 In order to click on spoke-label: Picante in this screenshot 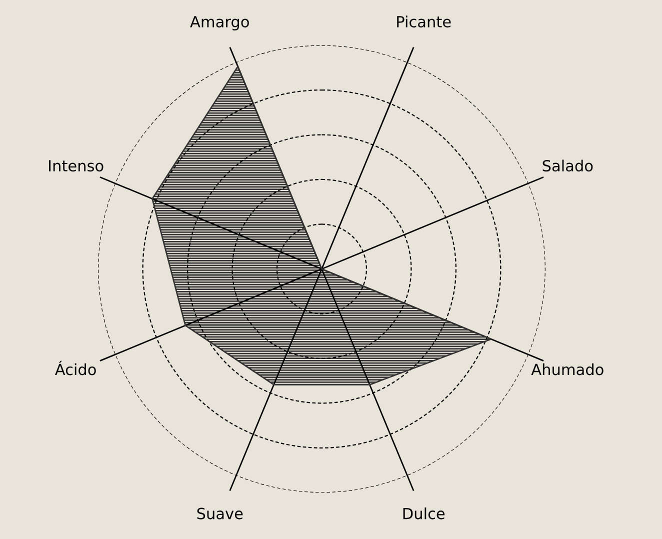, I will do `click(424, 22)`.